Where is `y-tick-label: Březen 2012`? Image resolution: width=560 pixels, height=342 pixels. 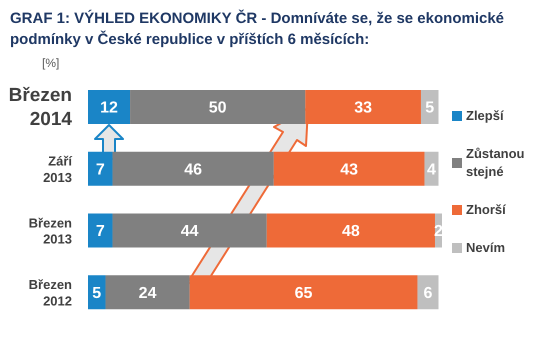 y-tick-label: Březen 2012 is located at coordinates (50, 292).